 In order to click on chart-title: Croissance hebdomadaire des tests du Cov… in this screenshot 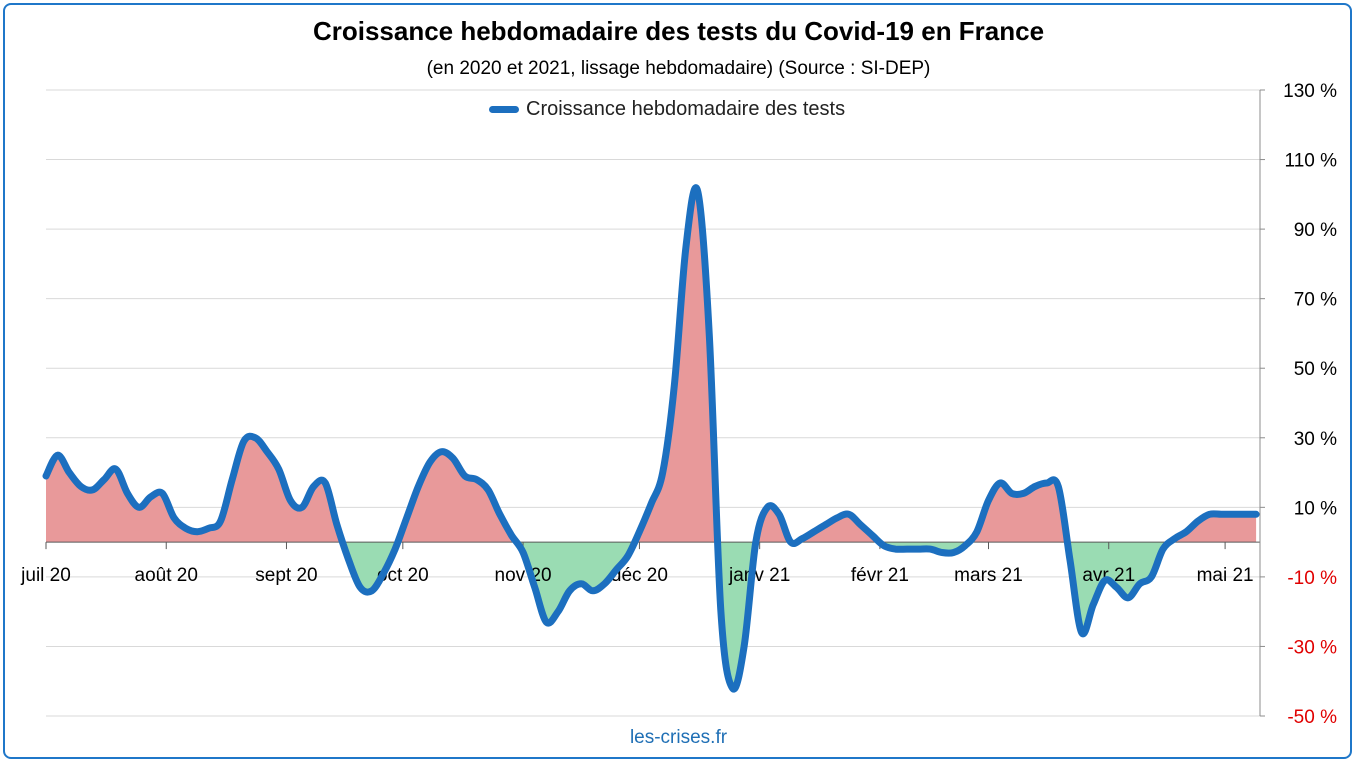, I will do `click(678, 31)`.